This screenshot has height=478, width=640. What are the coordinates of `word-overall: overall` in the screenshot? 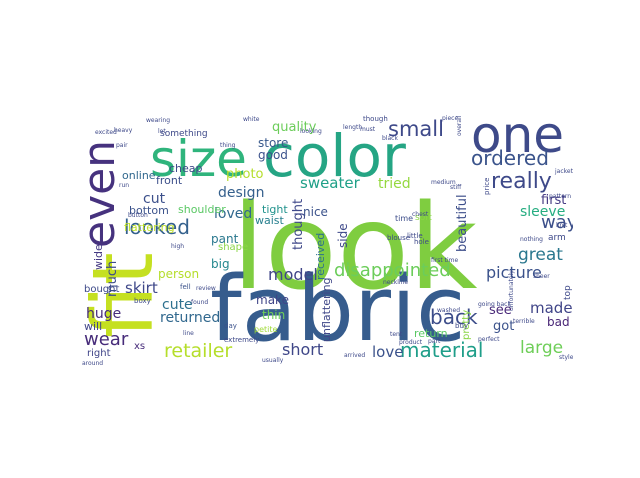 It's located at (459, 125).